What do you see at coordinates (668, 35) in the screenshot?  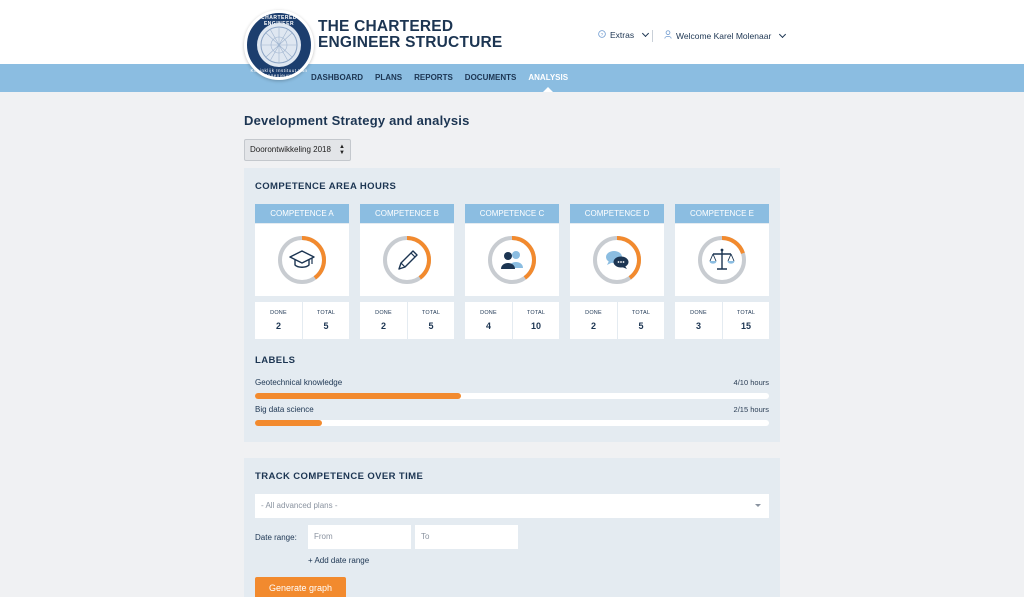 I see `user-icon` at bounding box center [668, 35].